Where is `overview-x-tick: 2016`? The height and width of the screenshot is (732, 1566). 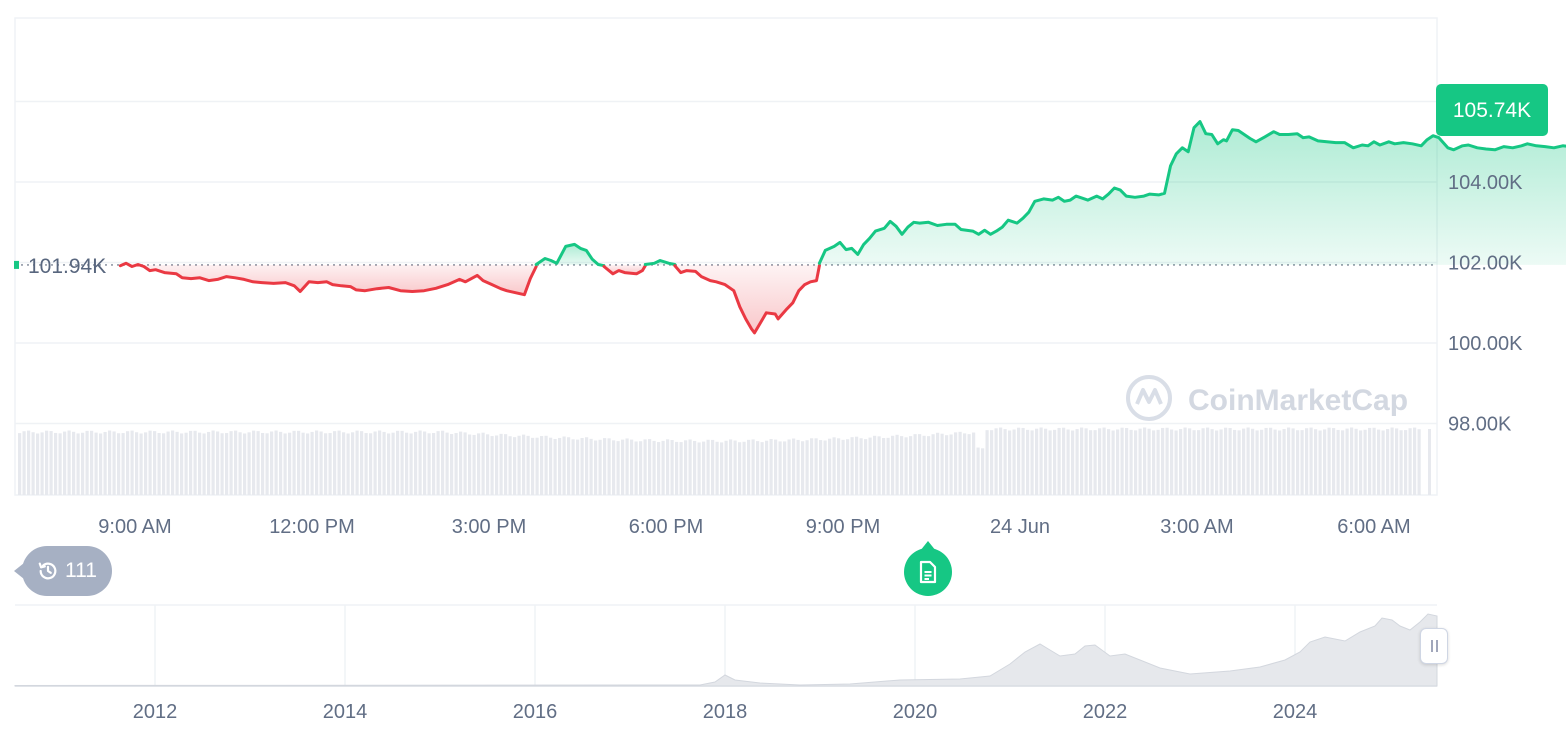
overview-x-tick: 2016 is located at coordinates (535, 712).